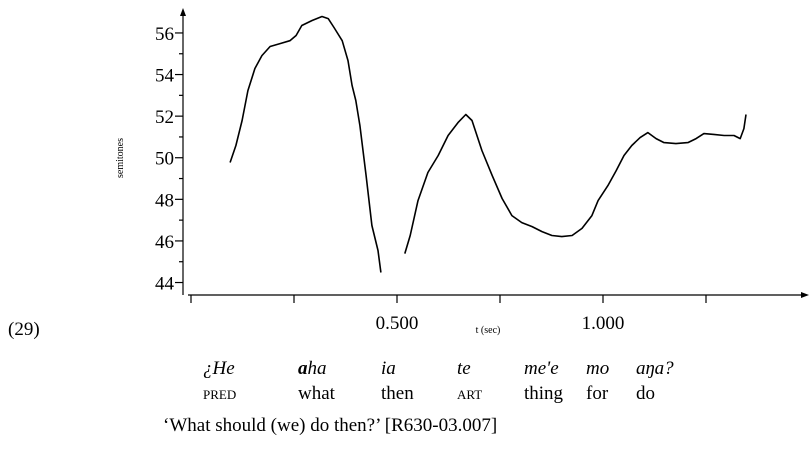  What do you see at coordinates (165, 284) in the screenshot?
I see `y-tick-label: 44` at bounding box center [165, 284].